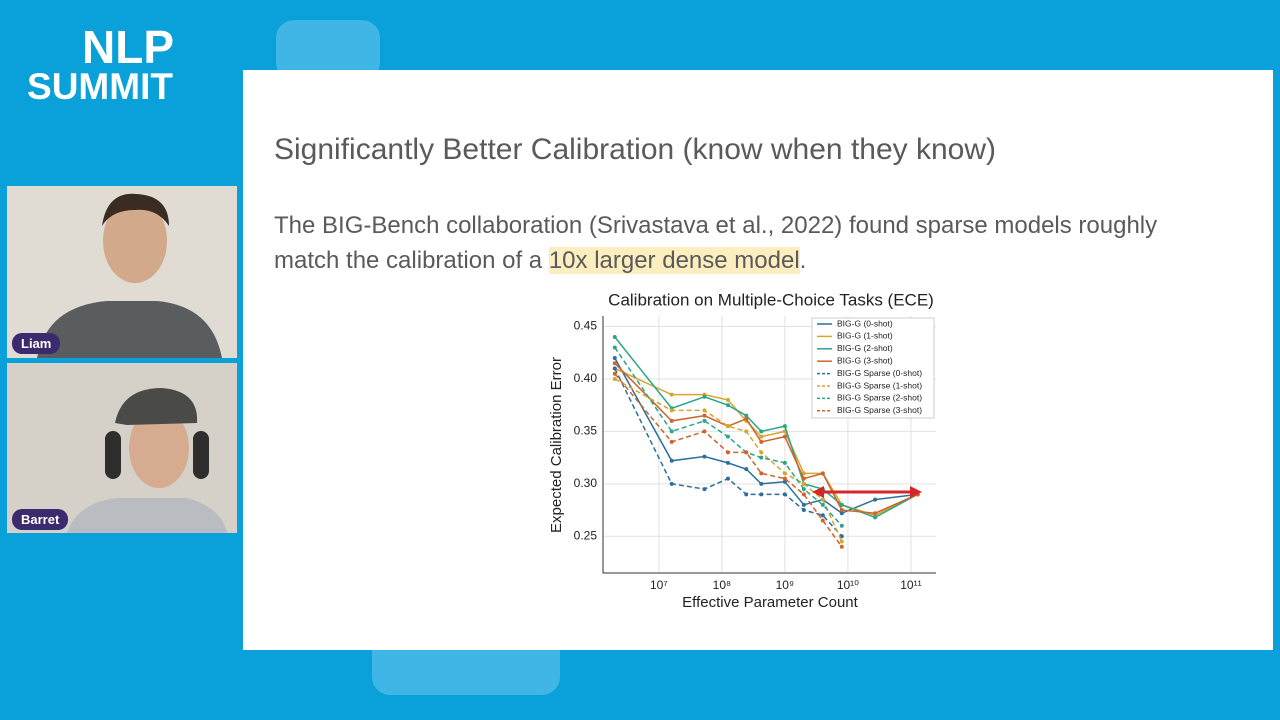 The height and width of the screenshot is (720, 1280). I want to click on legend-label: BIG-G (2-shot), so click(865, 348).